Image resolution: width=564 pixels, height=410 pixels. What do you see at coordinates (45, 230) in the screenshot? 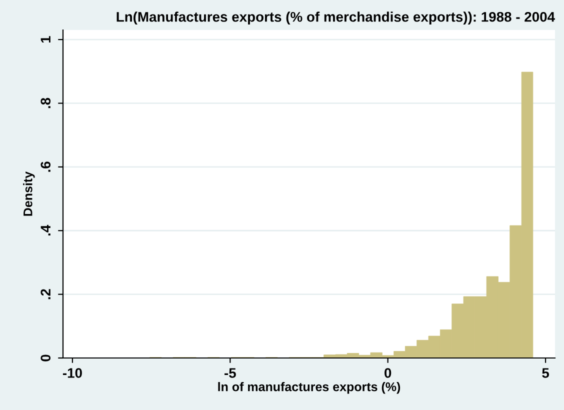
I see `y-tick-label: .4` at bounding box center [45, 230].